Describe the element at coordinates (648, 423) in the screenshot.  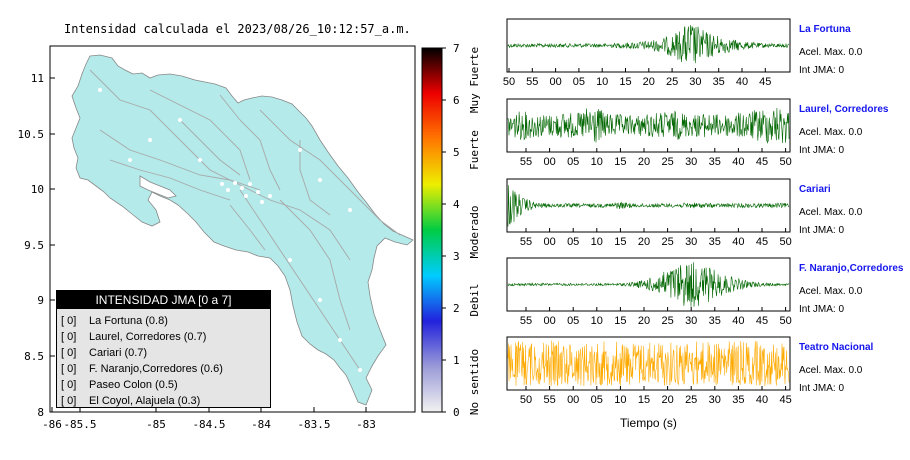
I see `x-axis-label: Tiempo (s)` at that location.